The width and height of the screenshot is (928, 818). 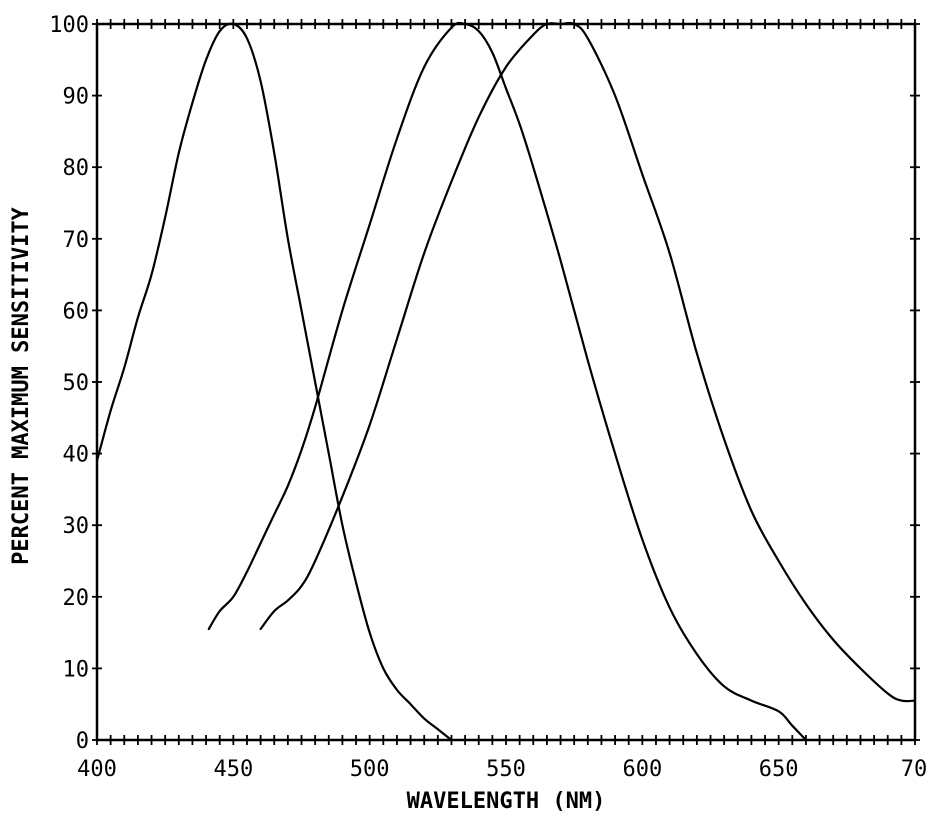 I want to click on y-tick-label: 50, so click(x=76, y=383).